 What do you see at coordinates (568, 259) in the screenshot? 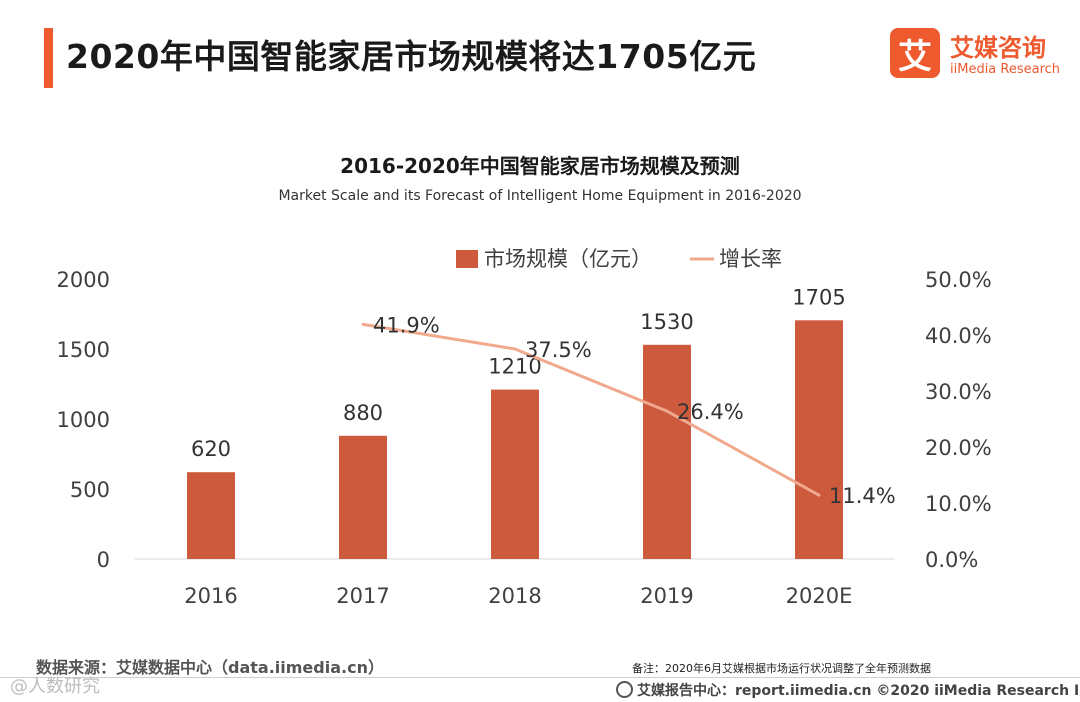
I see `legend-bar-label: 市场规模（亿元）` at bounding box center [568, 259].